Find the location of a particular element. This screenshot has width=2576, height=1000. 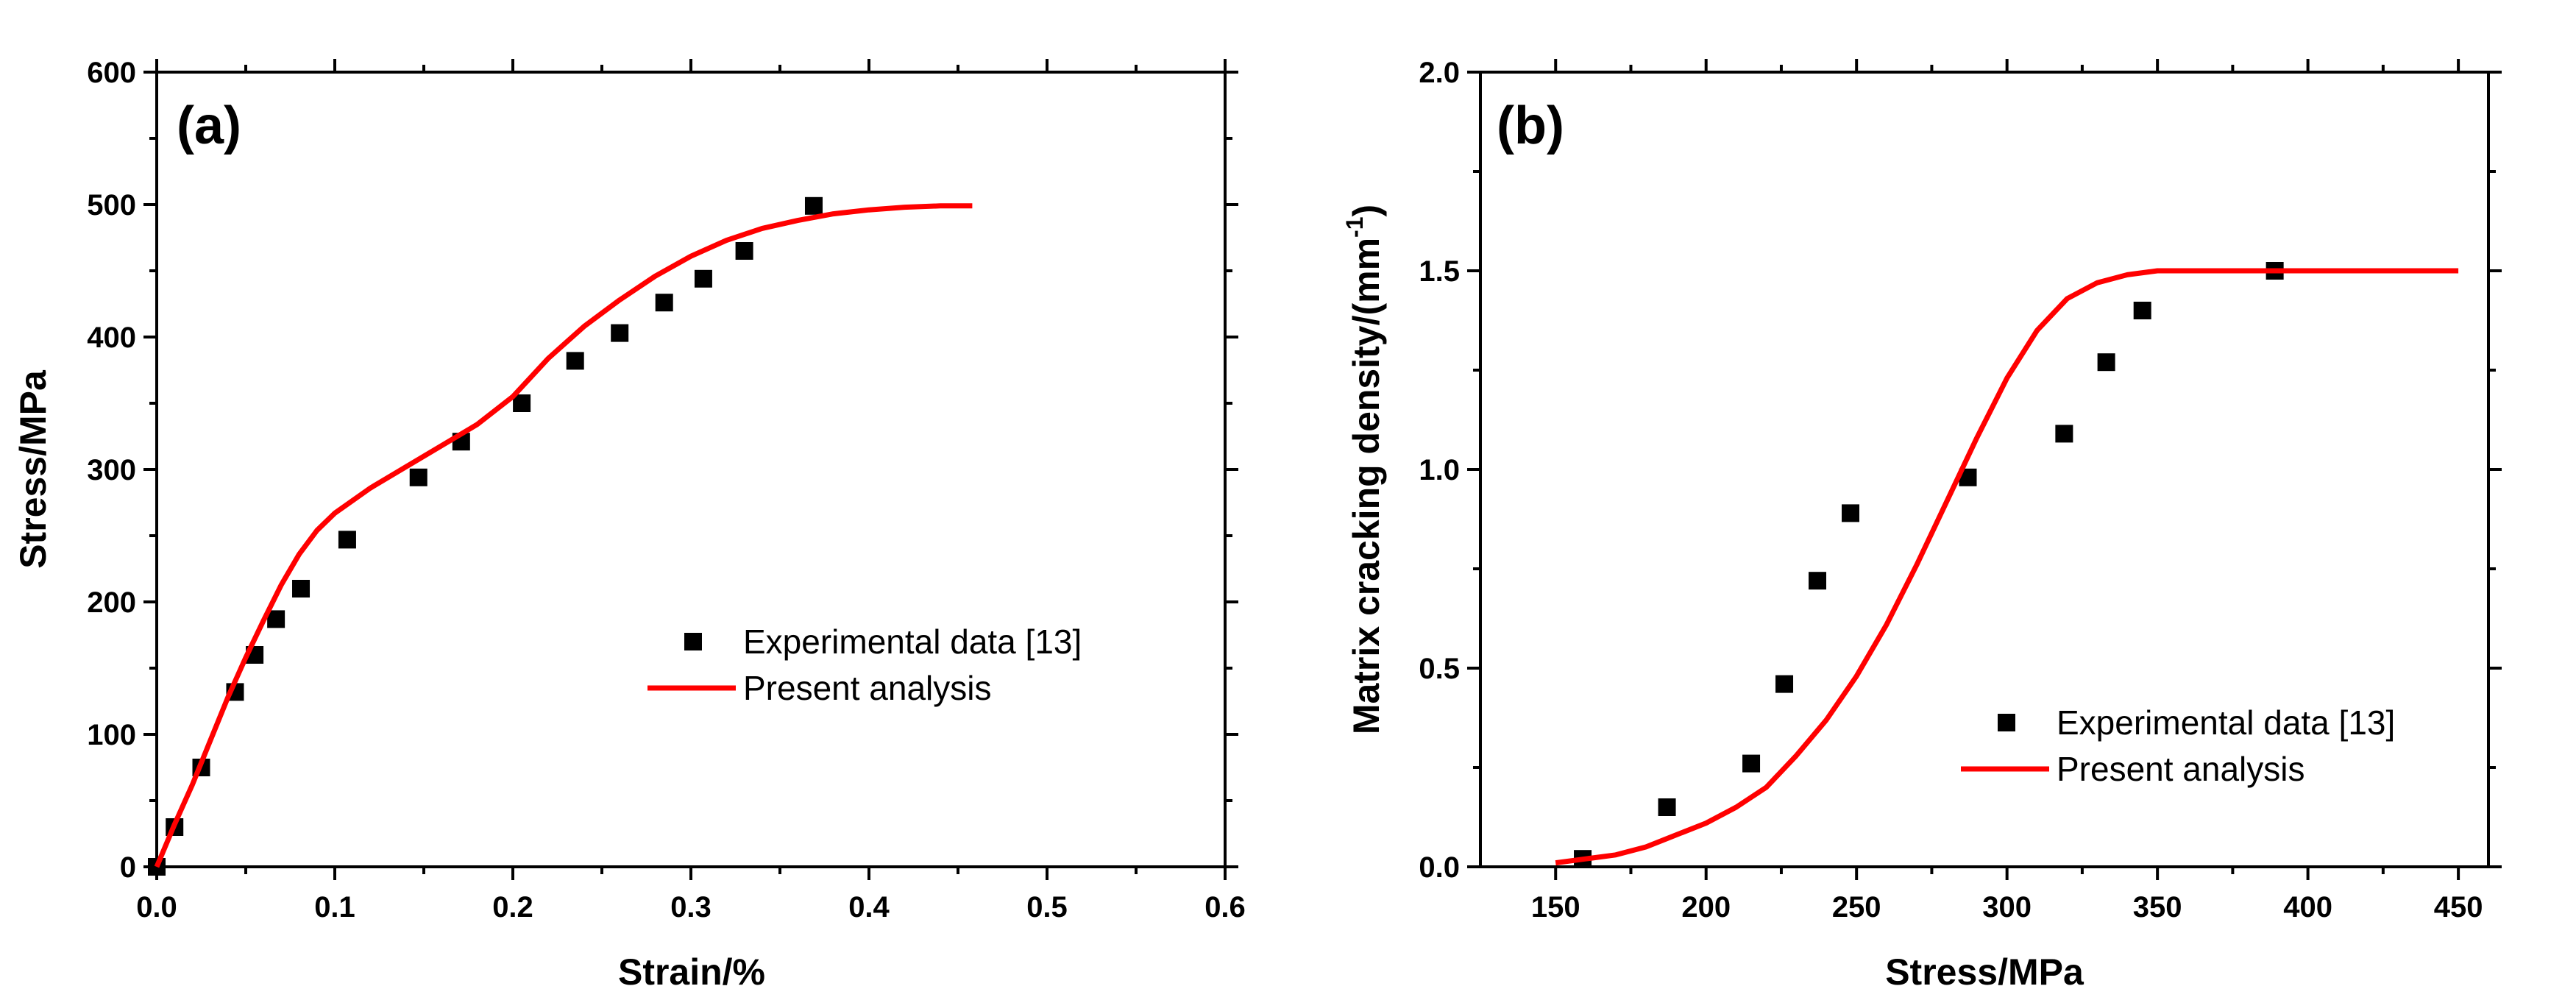

y-tick-label: 2.0 is located at coordinates (1439, 73).